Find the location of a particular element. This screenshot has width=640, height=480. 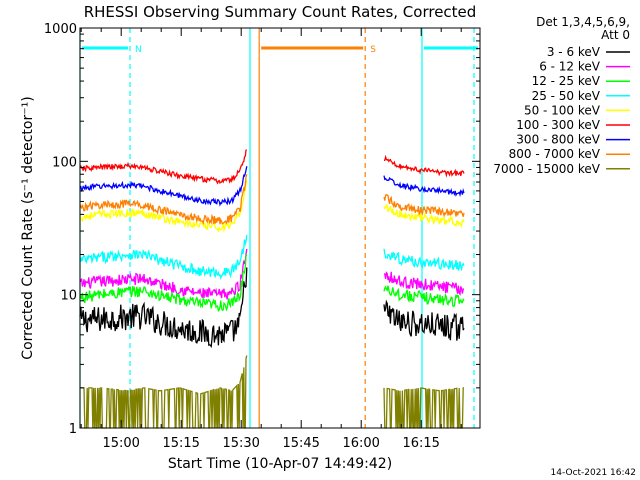

series-6-12-kev is located at coordinates (272, 274).